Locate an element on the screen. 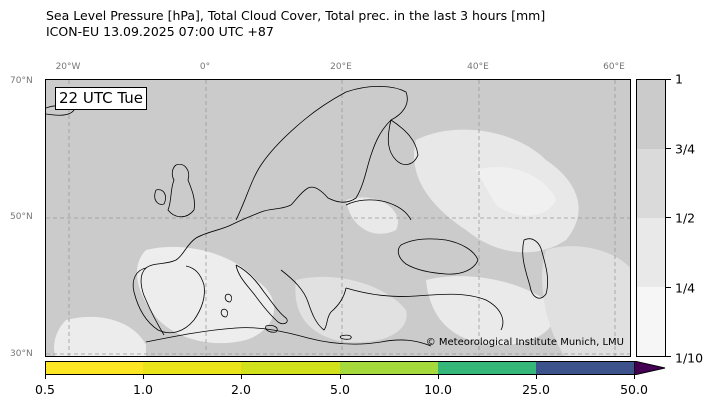 Image resolution: width=716 pixels, height=409 pixels. cloud-seg-full is located at coordinates (651, 114).